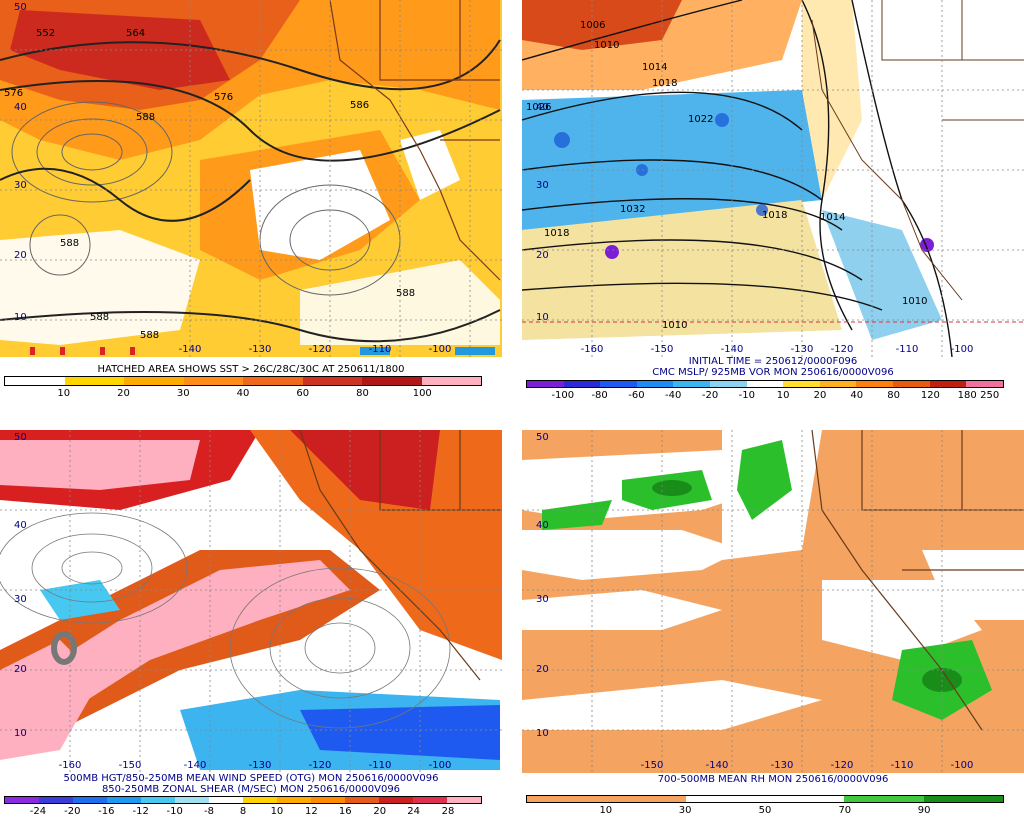  I want to click on colorbar-label: -10, so click(746, 395).